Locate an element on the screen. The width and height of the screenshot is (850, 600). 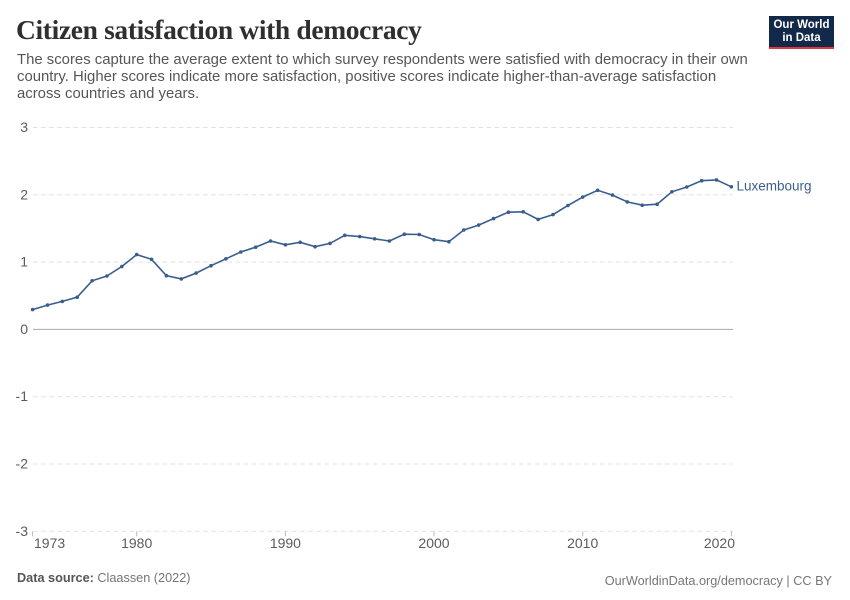
svg-text: 2010 is located at coordinates (582, 543).